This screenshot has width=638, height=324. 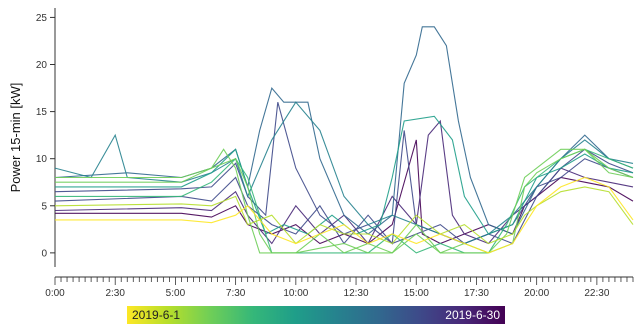 What do you see at coordinates (156, 315) in the screenshot?
I see `colorbar-start-label: 2019-6-1` at bounding box center [156, 315].